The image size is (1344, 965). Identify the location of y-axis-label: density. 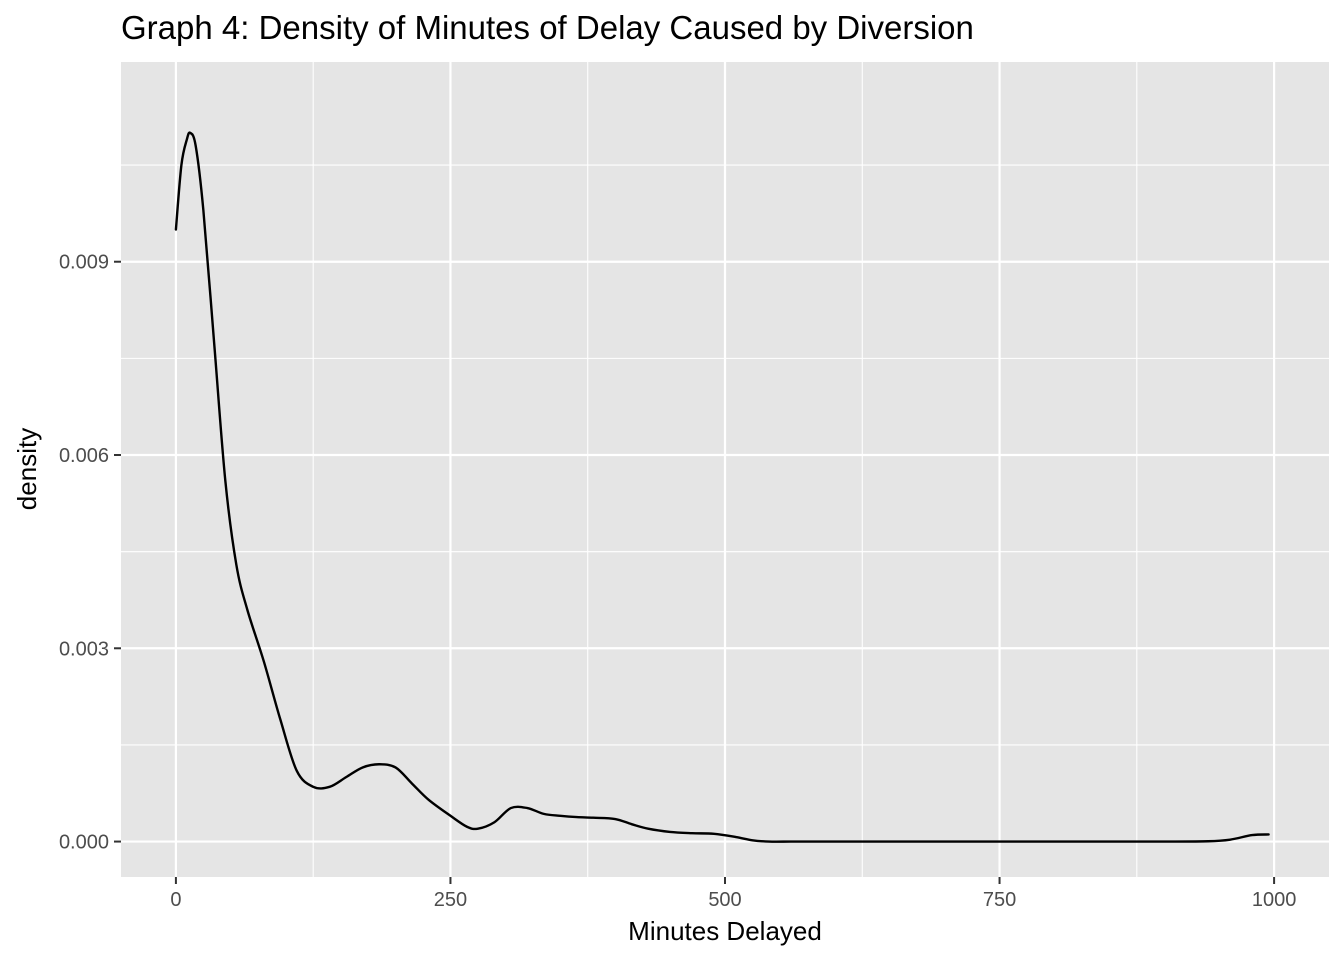
(27, 469).